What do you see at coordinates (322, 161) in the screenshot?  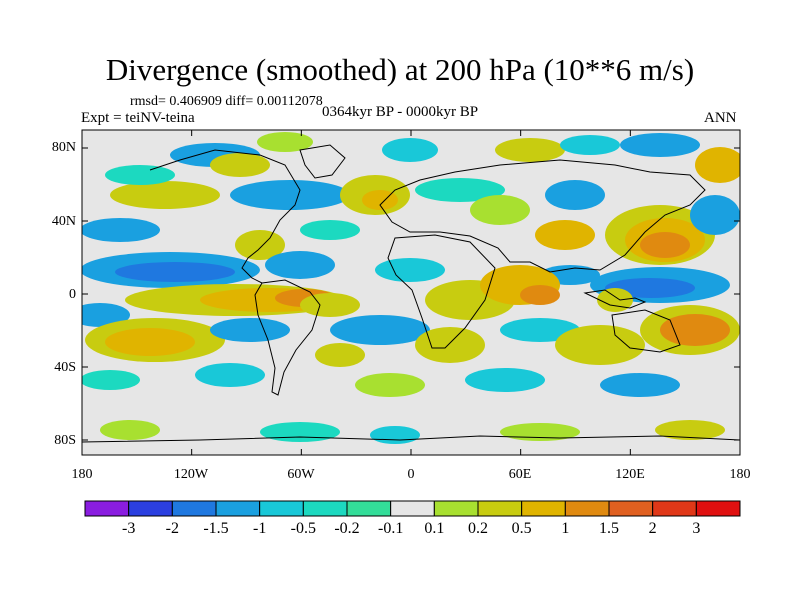 I see `greenland-coast` at bounding box center [322, 161].